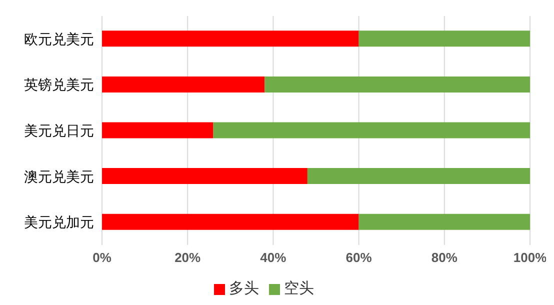 The height and width of the screenshot is (305, 554). Describe the element at coordinates (59, 176) in the screenshot. I see `y-tick-label: 澳元兑美元` at that location.